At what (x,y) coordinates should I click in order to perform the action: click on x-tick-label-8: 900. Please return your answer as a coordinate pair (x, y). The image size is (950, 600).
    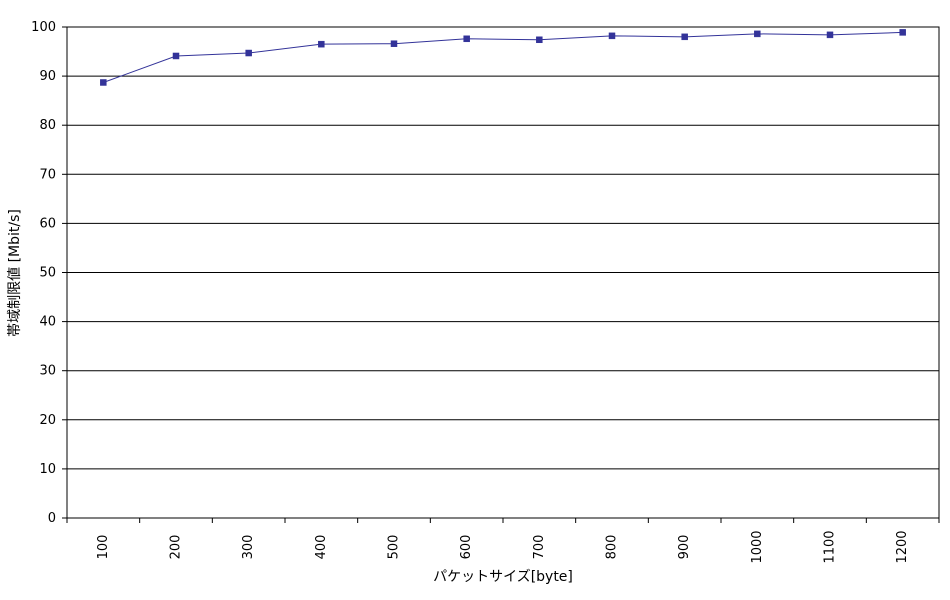
    Looking at the image, I should click on (684, 547).